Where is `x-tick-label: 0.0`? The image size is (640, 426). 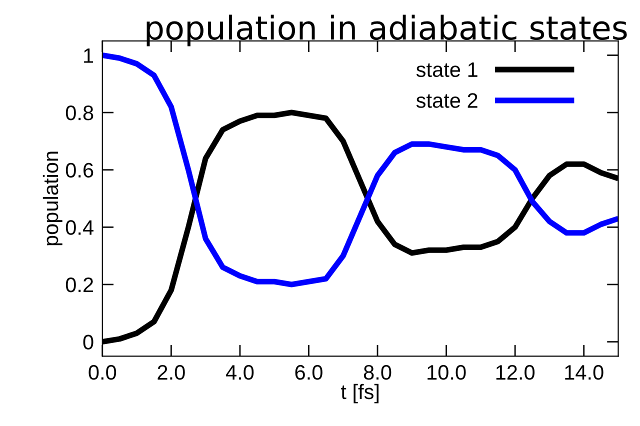 x-tick-label: 0.0 is located at coordinates (102, 372).